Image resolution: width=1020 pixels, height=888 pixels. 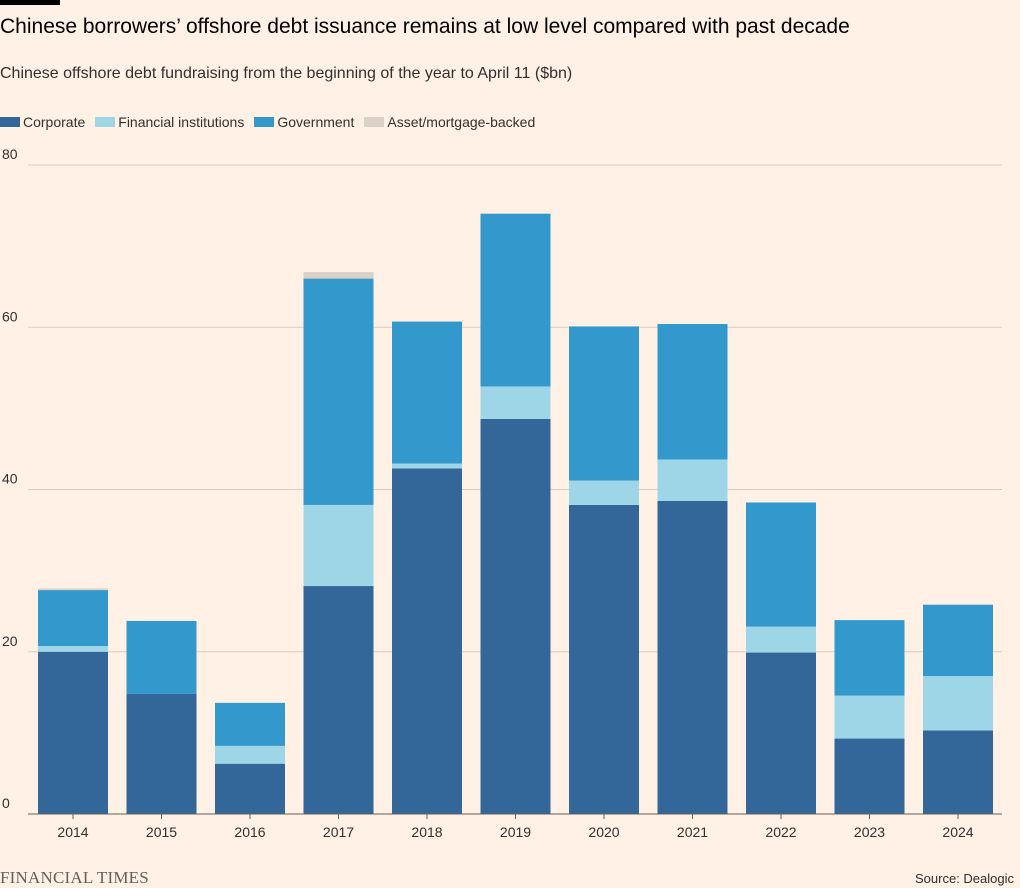 What do you see at coordinates (10, 154) in the screenshot?
I see `y-tick-label-80: 80` at bounding box center [10, 154].